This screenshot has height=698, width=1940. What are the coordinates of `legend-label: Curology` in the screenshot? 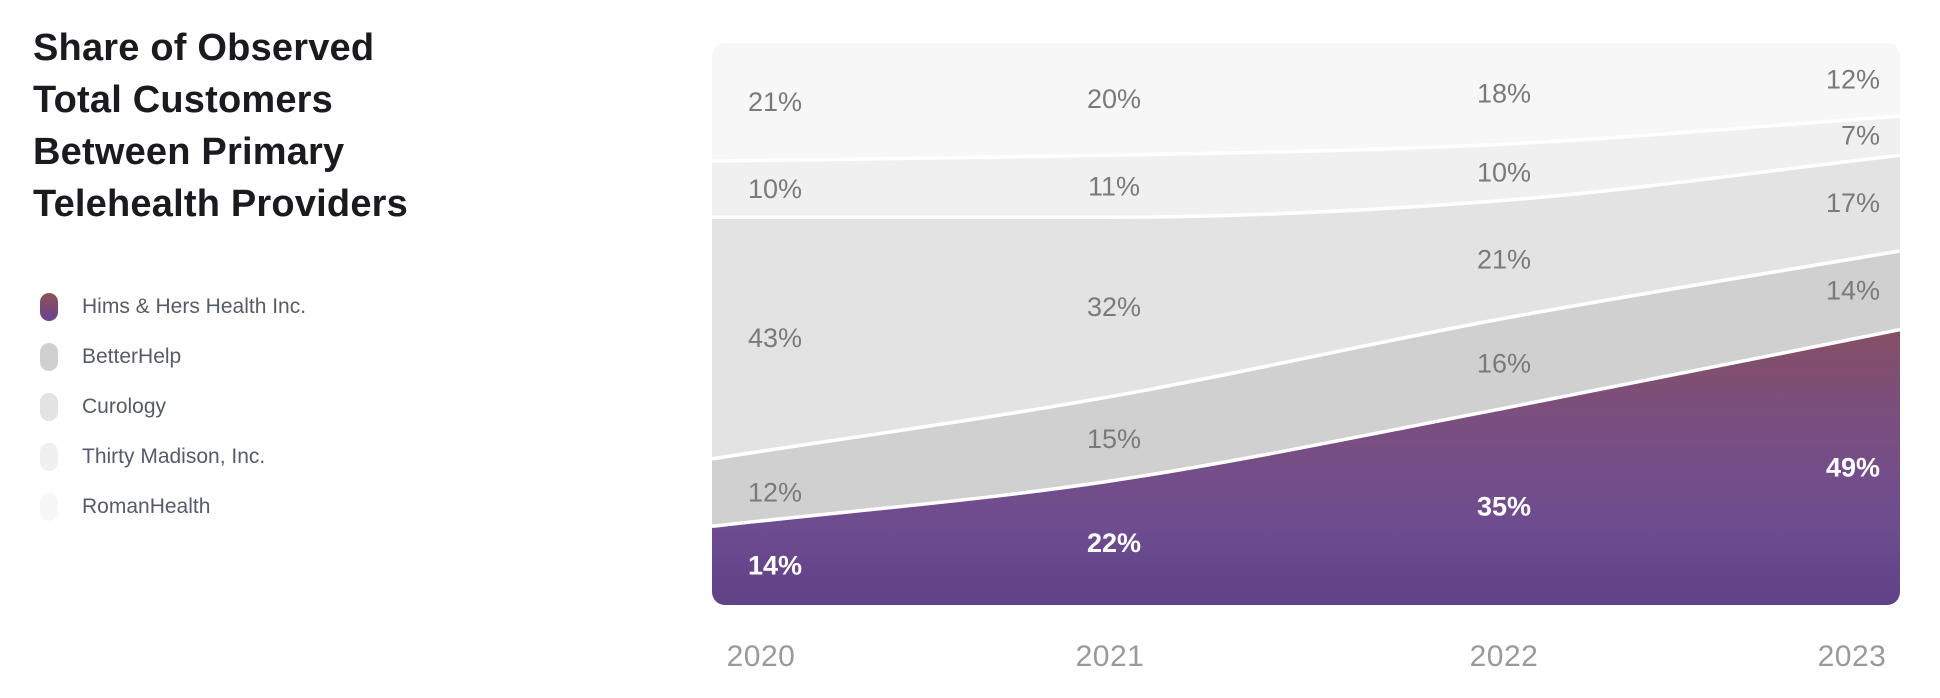 It's located at (124, 406).